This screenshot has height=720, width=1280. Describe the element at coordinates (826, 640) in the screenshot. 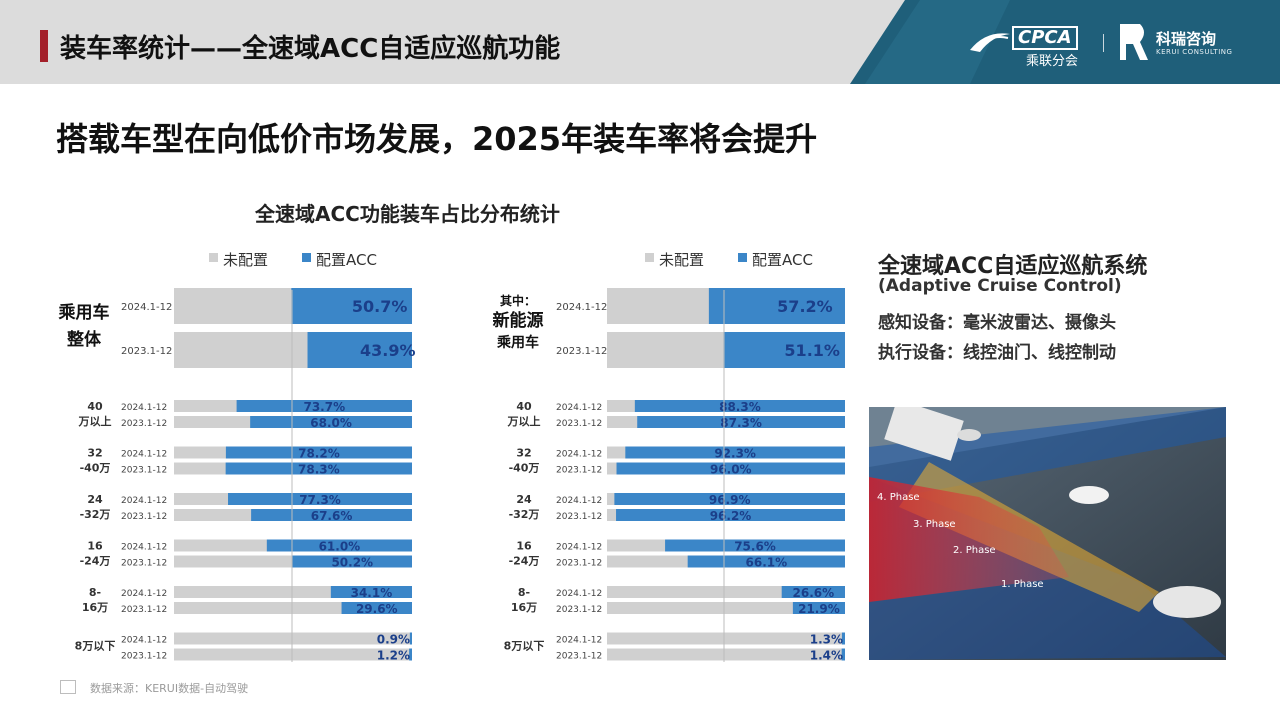

I see `data-label: 1.3%` at that location.